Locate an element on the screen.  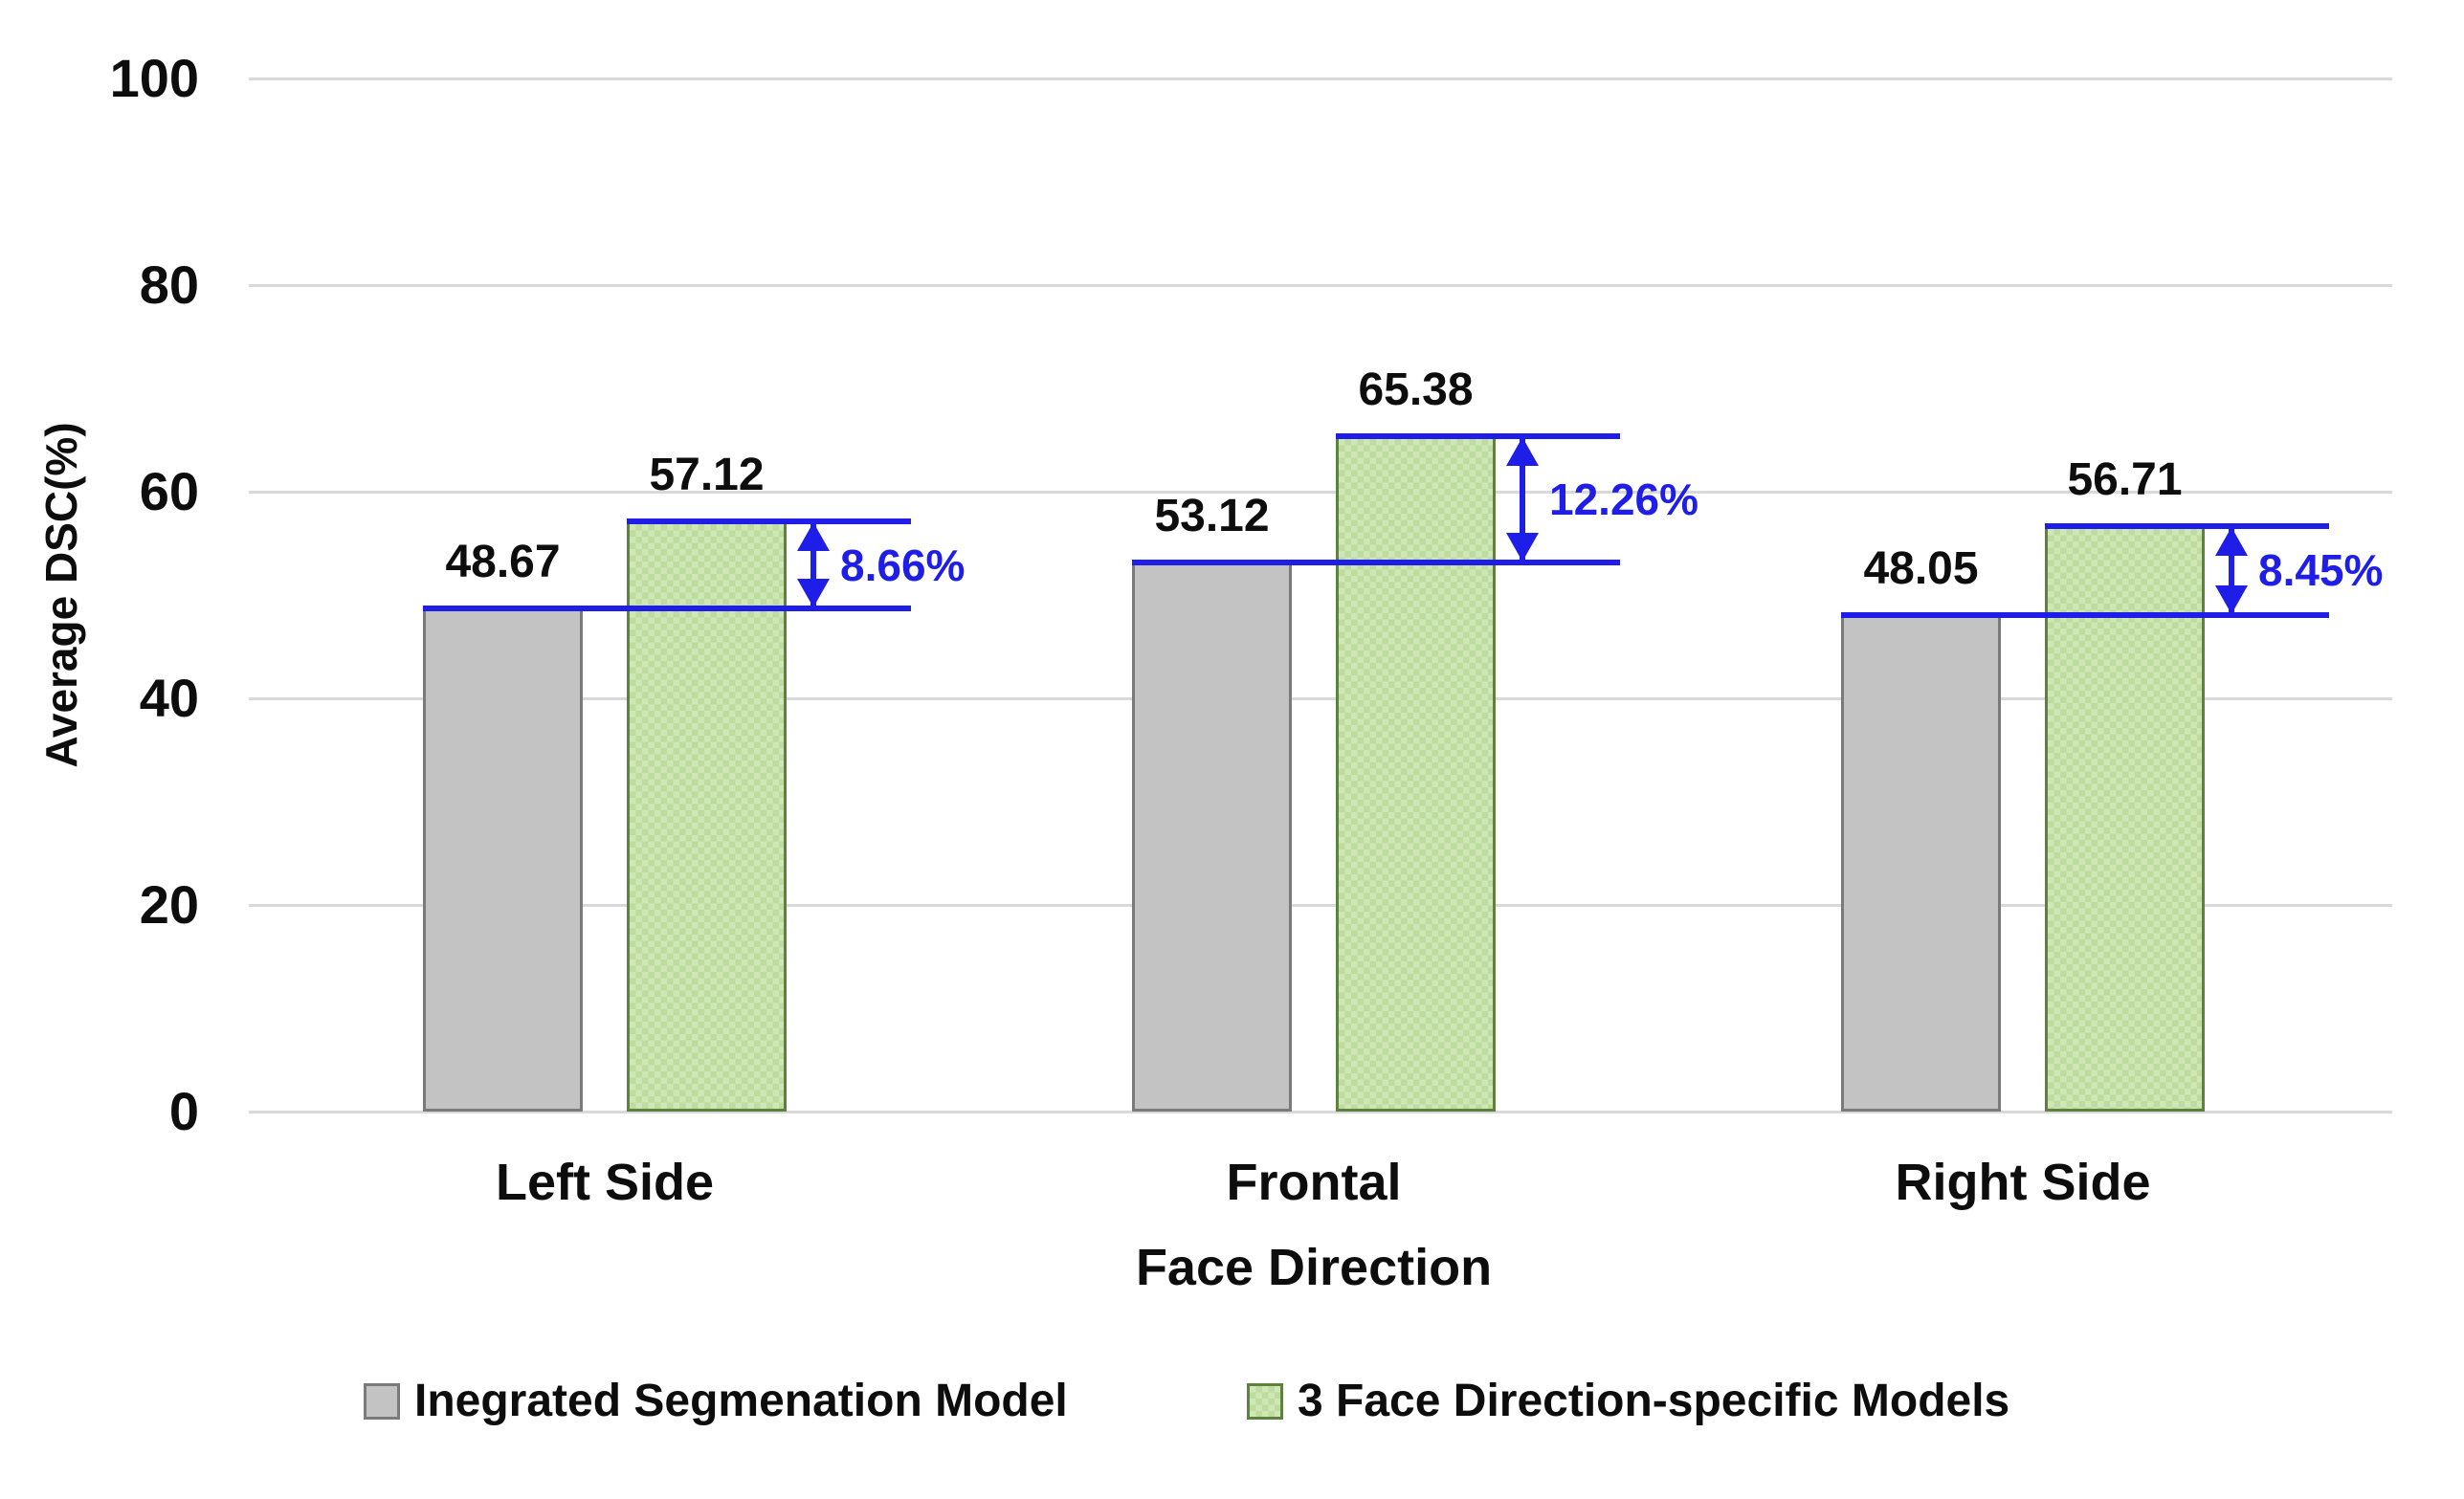
x-axis-title: Face Direction is located at coordinates (1314, 1267).